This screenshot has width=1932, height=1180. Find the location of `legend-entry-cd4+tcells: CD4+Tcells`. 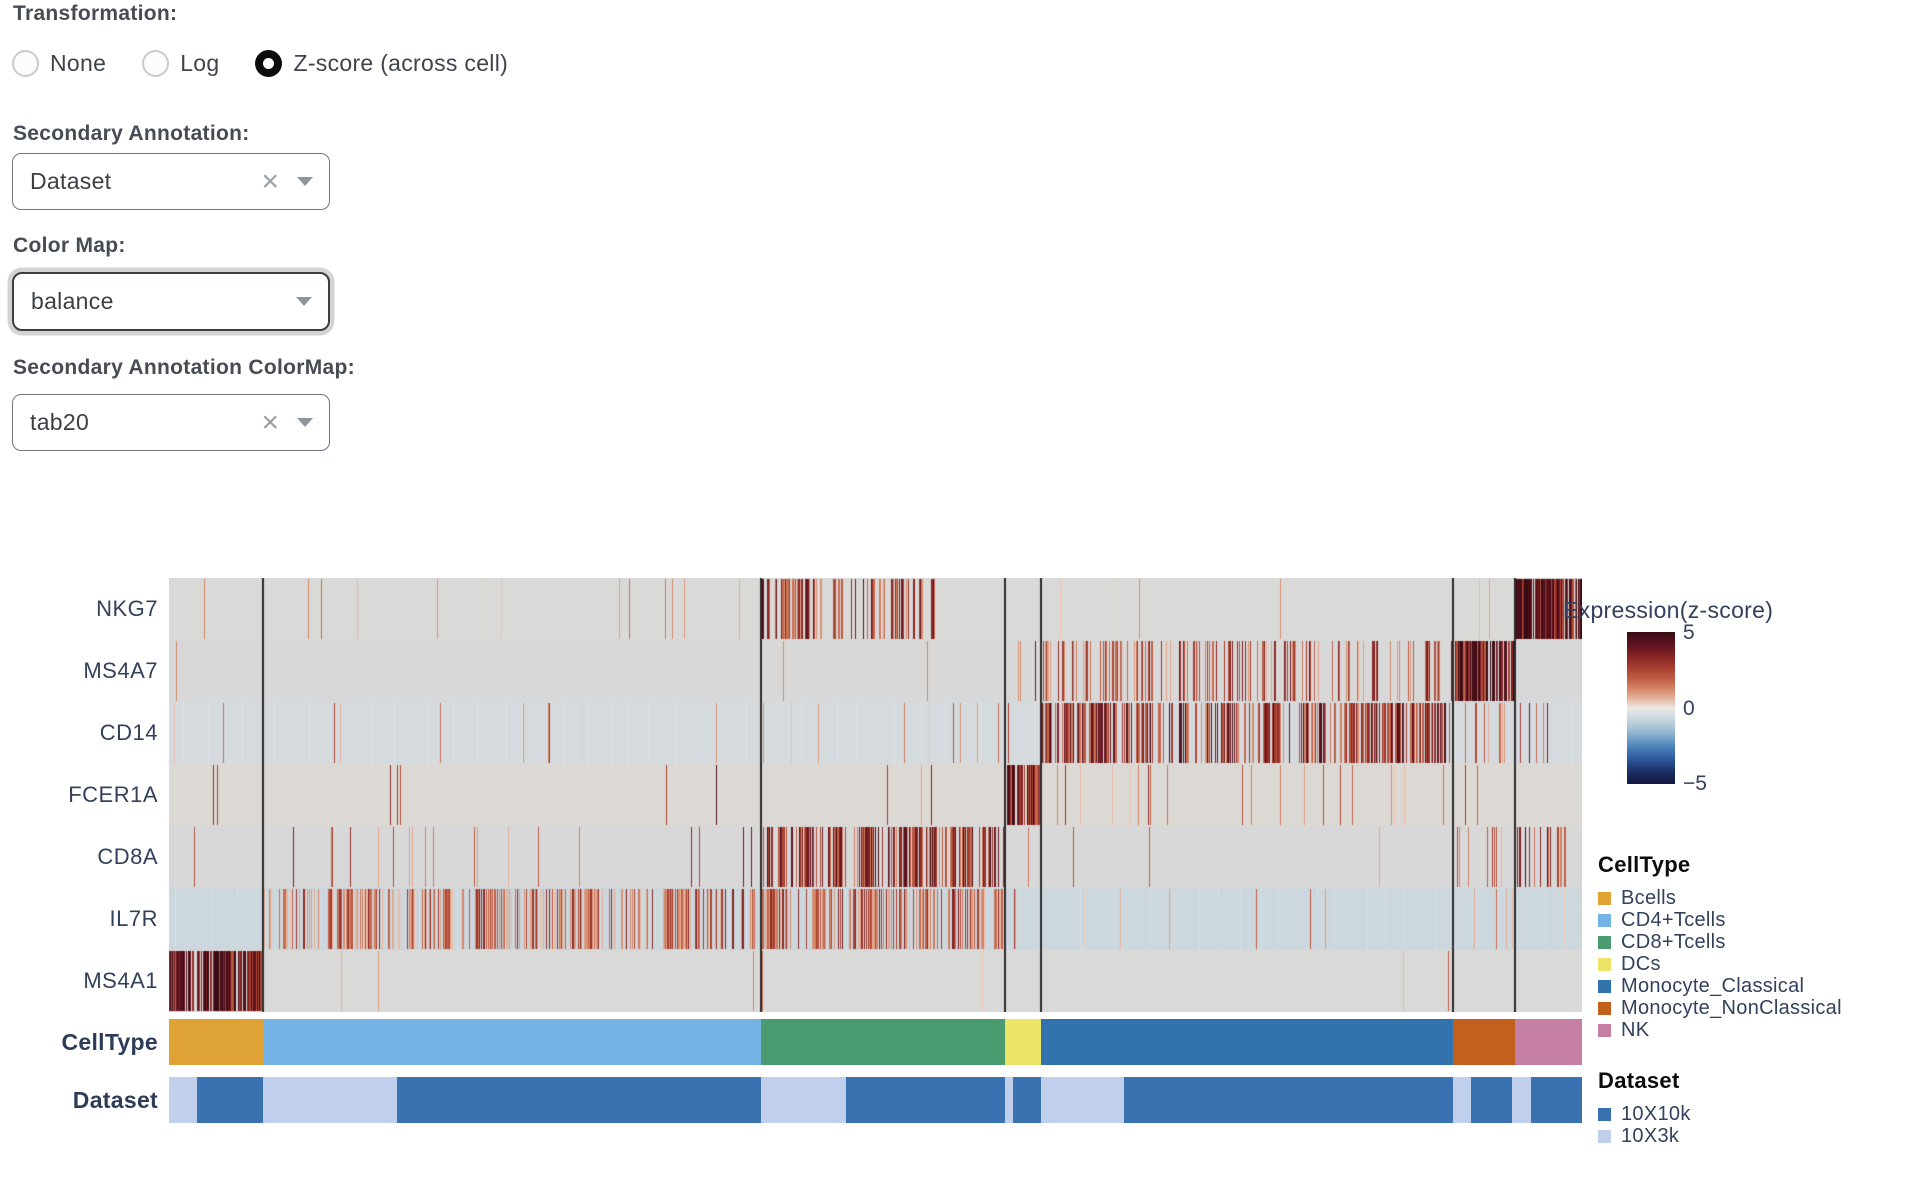

legend-entry-cd4+tcells: CD4+Tcells is located at coordinates (1720, 920).